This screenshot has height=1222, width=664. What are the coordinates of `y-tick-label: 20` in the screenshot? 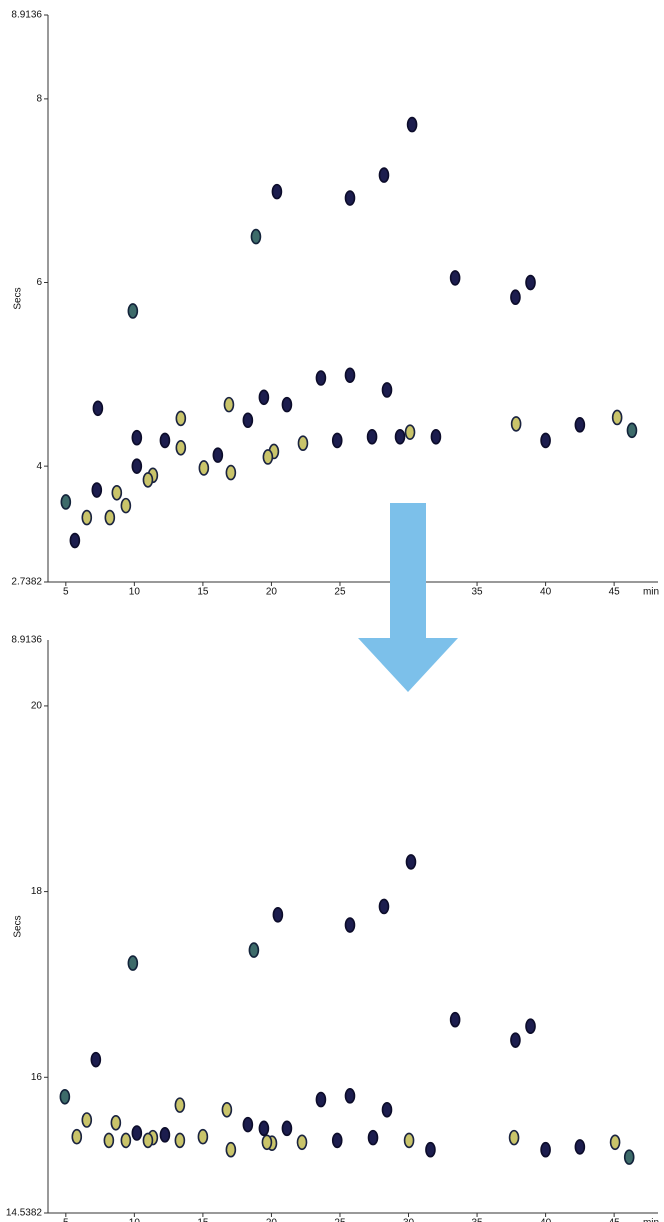 It's located at (37, 706).